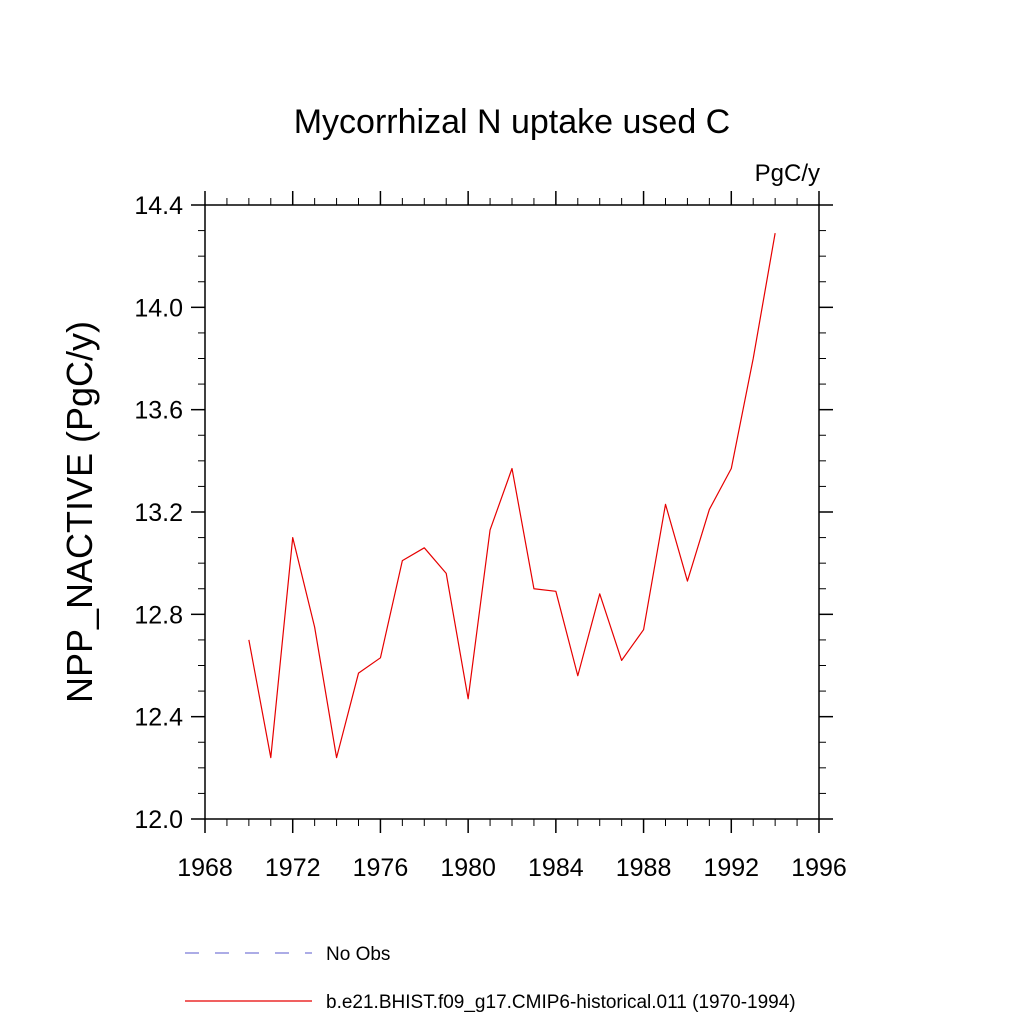 The width and height of the screenshot is (1024, 1024). Describe the element at coordinates (644, 868) in the screenshot. I see `x-tick-label: 1988` at that location.